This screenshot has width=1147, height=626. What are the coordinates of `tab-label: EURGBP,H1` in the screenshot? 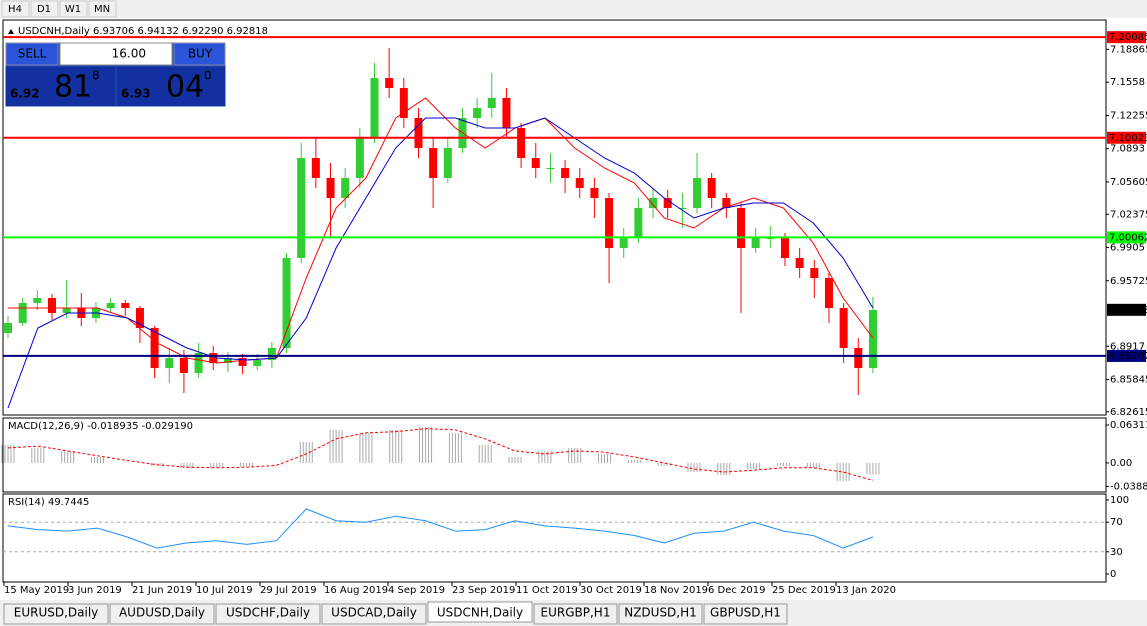 It's located at (576, 613).